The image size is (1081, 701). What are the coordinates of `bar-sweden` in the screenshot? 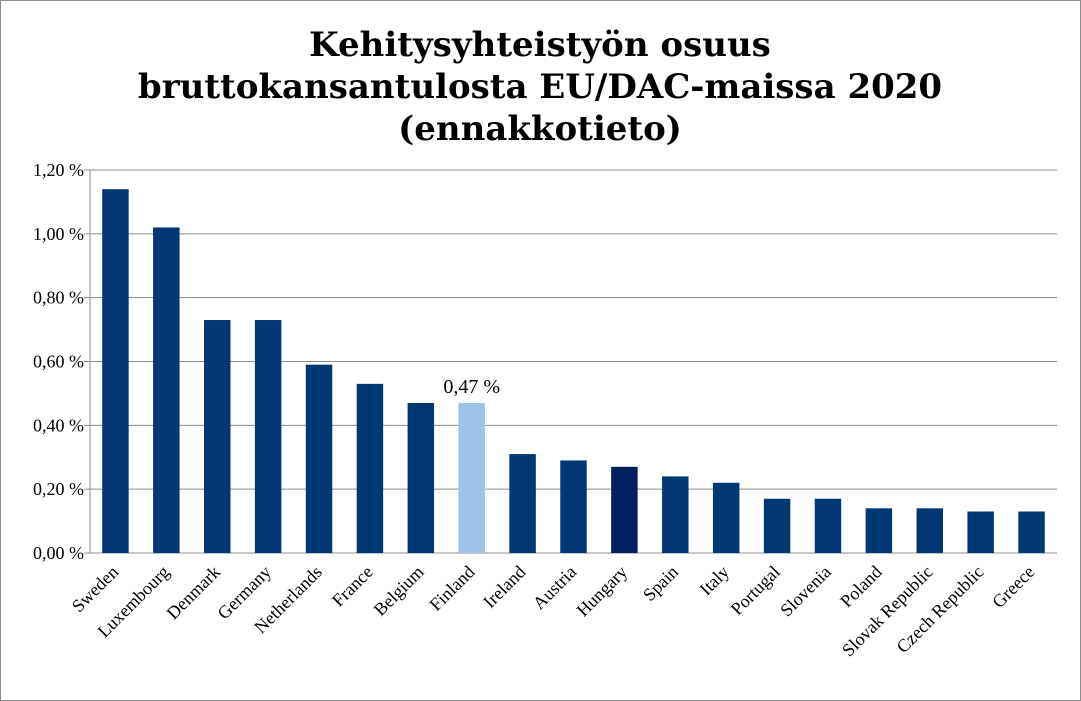 It's located at (115, 371).